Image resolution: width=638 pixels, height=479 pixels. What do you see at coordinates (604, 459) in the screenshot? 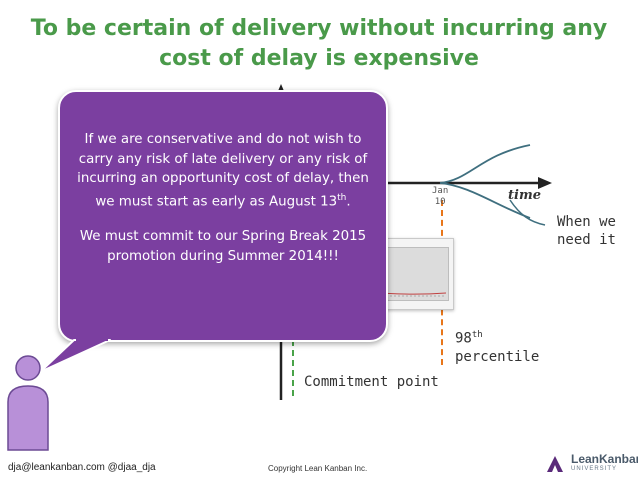
I see `logo-name: LeanKanban` at bounding box center [604, 459].